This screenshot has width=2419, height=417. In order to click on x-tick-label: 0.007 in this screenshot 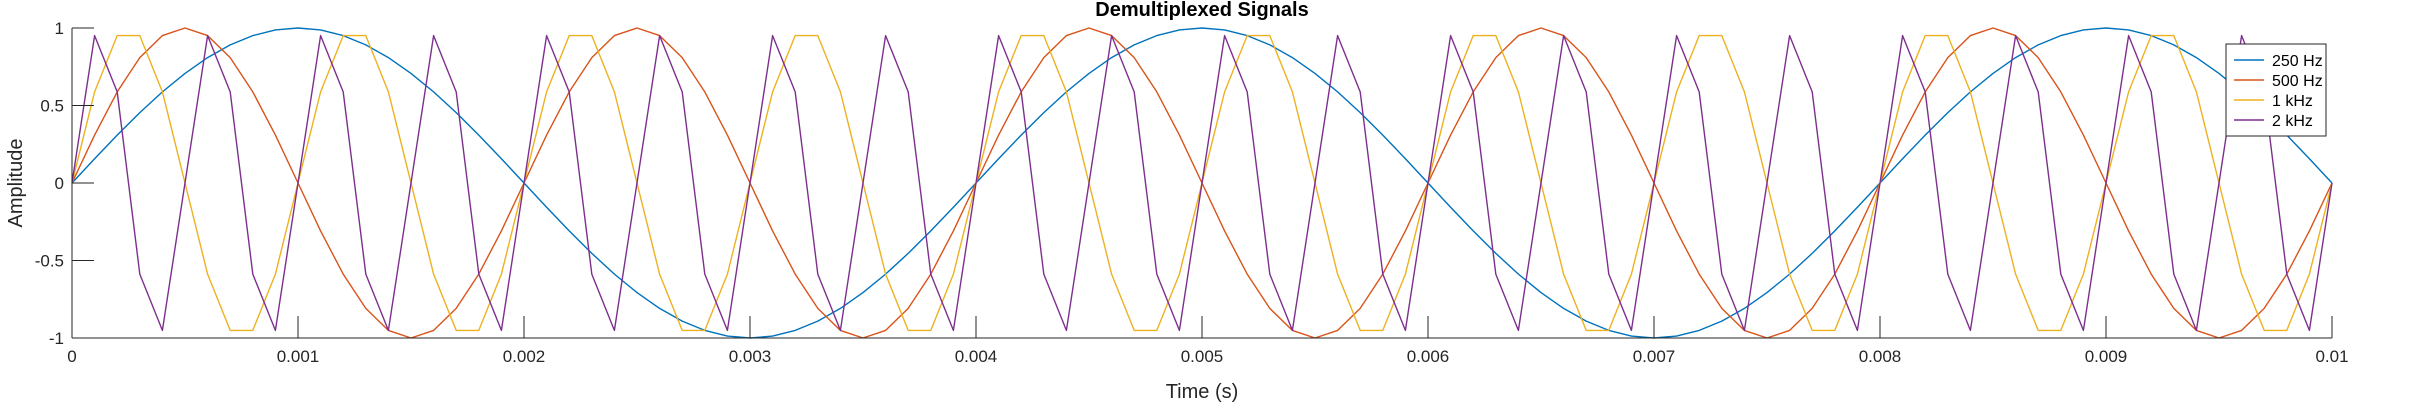, I will do `click(1654, 356)`.